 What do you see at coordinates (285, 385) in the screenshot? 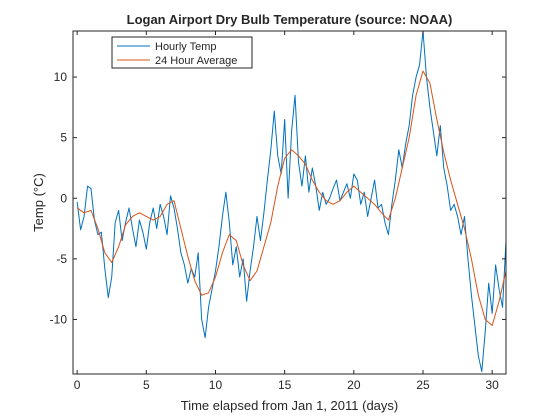
I see `x-tick-label: 15` at bounding box center [285, 385].